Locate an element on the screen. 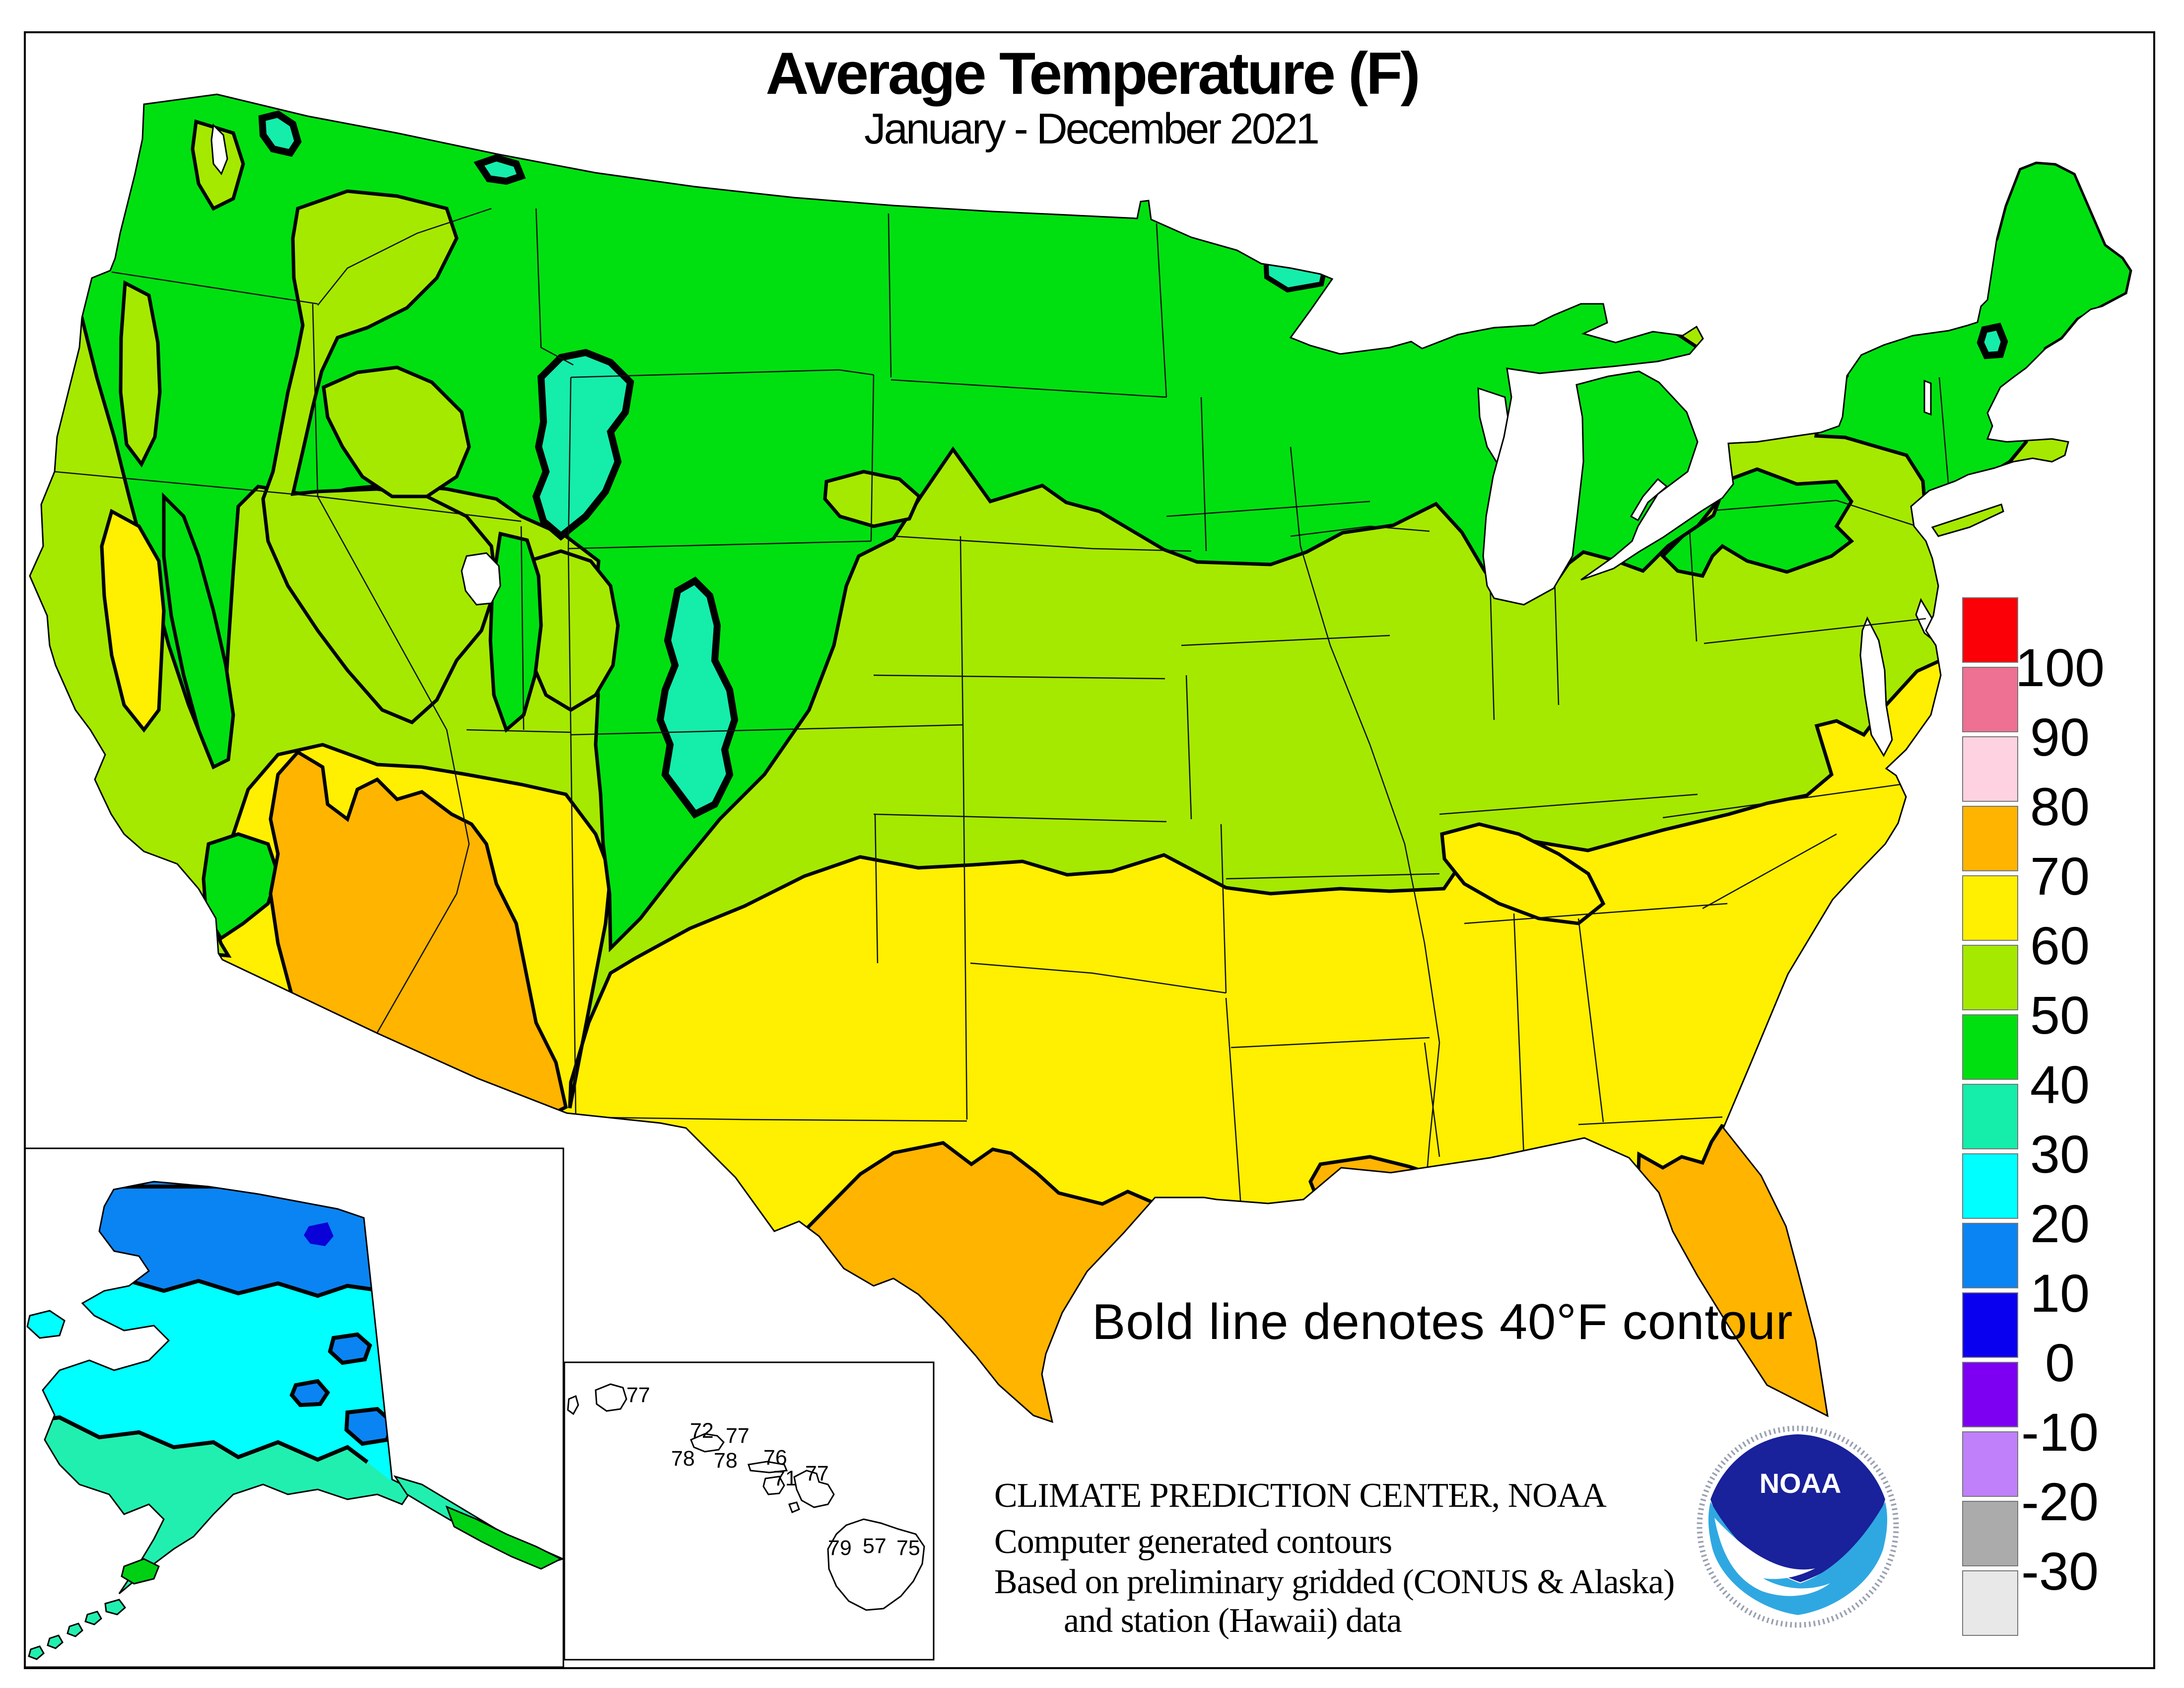  svg-text: 76 is located at coordinates (775, 1458).